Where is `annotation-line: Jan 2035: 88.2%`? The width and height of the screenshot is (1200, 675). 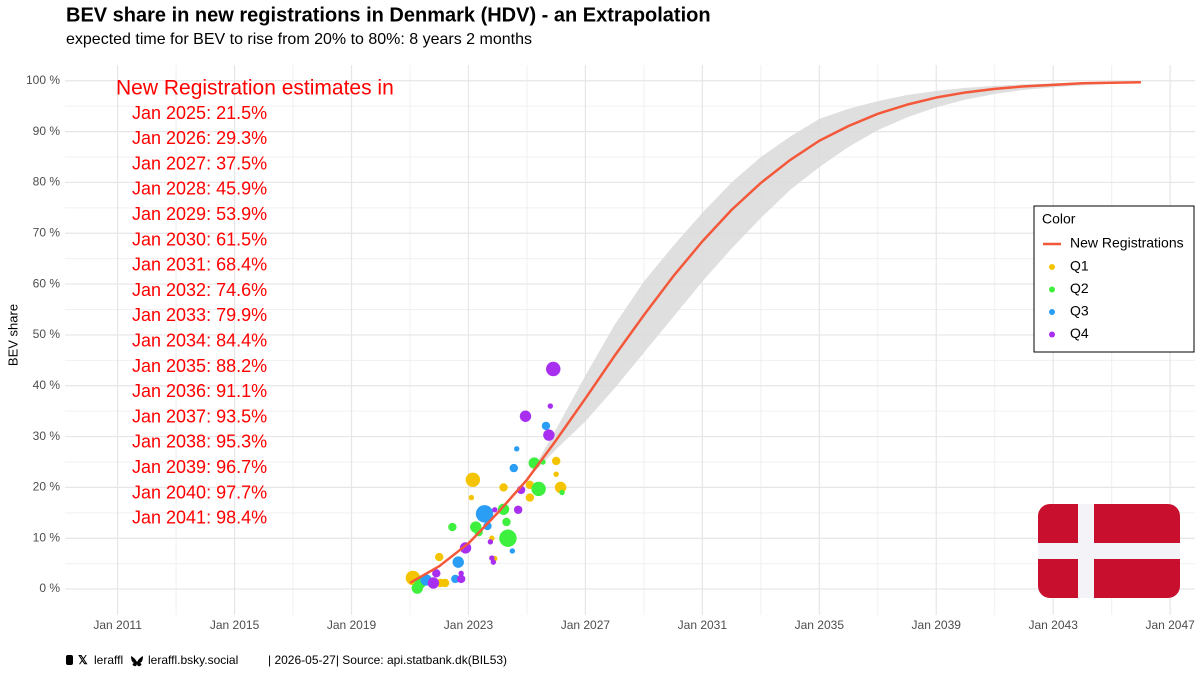 annotation-line: Jan 2035: 88.2% is located at coordinates (199, 366).